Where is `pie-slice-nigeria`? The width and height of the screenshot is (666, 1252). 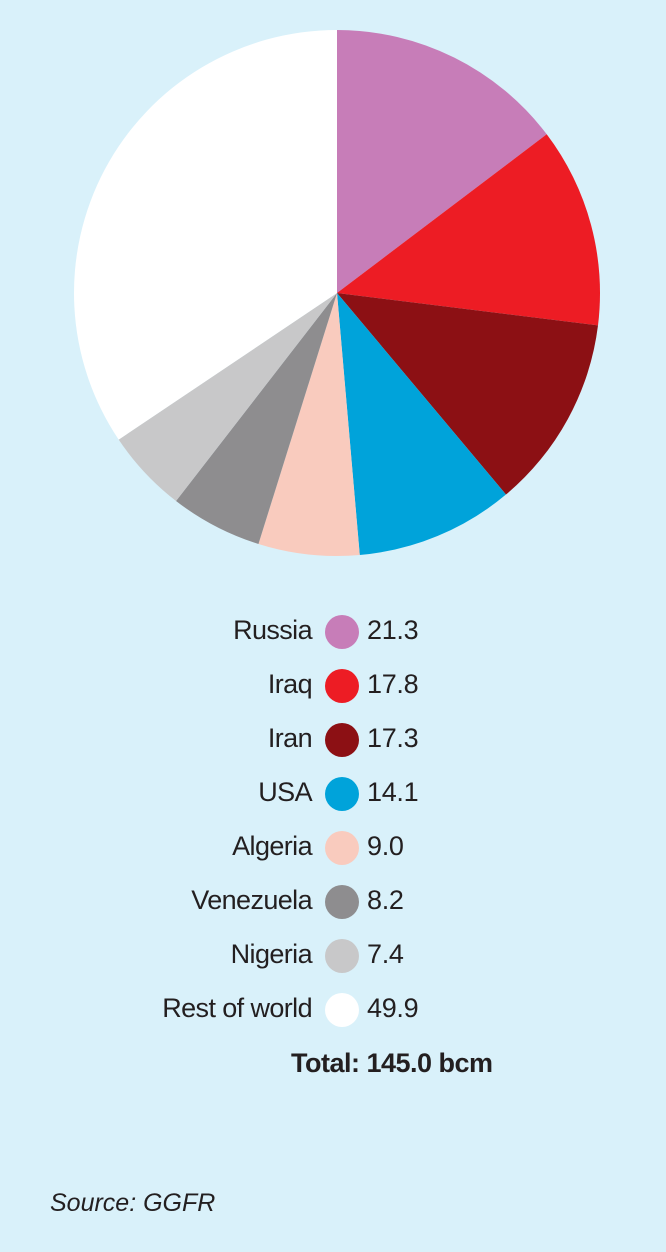 pie-slice-nigeria is located at coordinates (228, 397).